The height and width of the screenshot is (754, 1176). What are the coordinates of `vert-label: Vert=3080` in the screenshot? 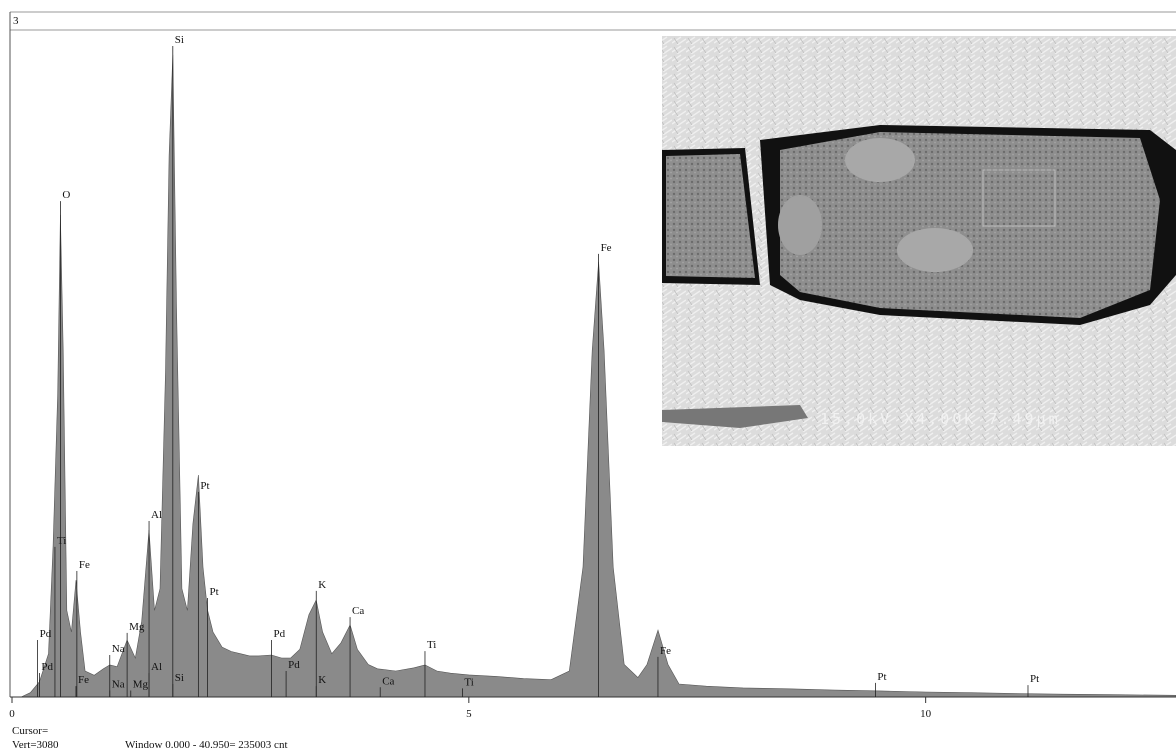 It's located at (35, 745).